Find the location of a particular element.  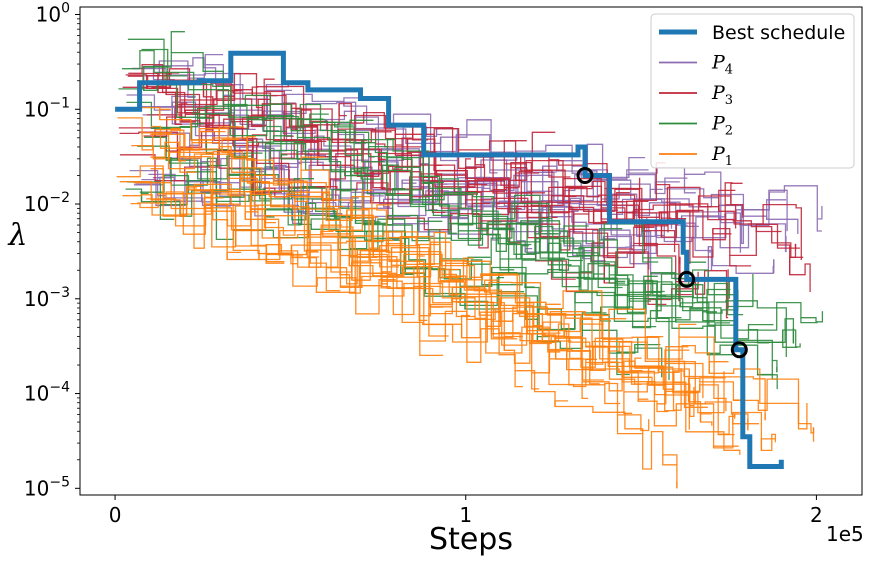

y-tick-label: 10⁻² is located at coordinates (47, 203).